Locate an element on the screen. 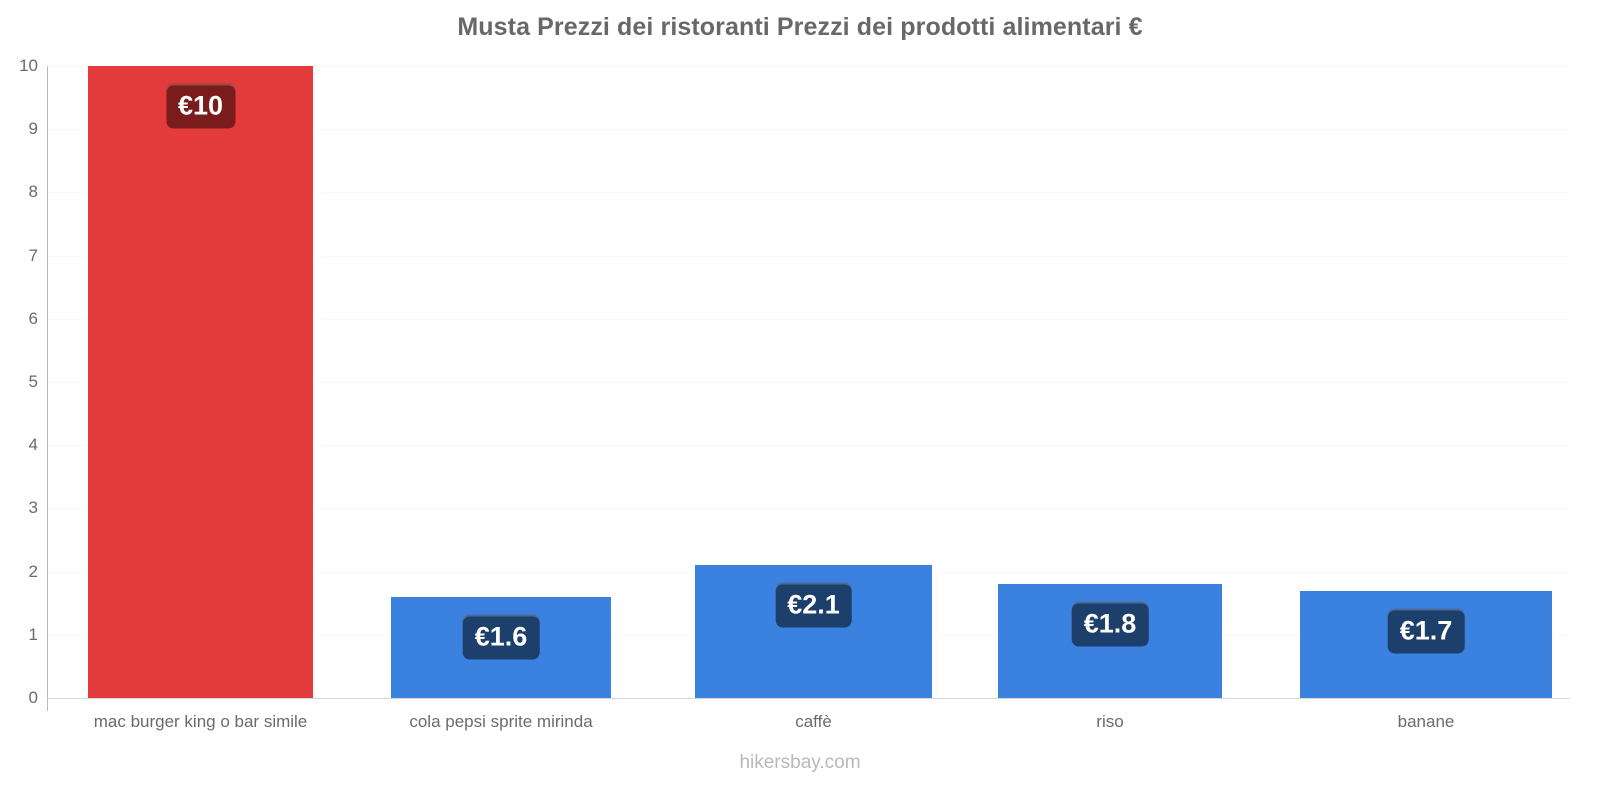  y-axis-tick-label: 9 is located at coordinates (33, 129).